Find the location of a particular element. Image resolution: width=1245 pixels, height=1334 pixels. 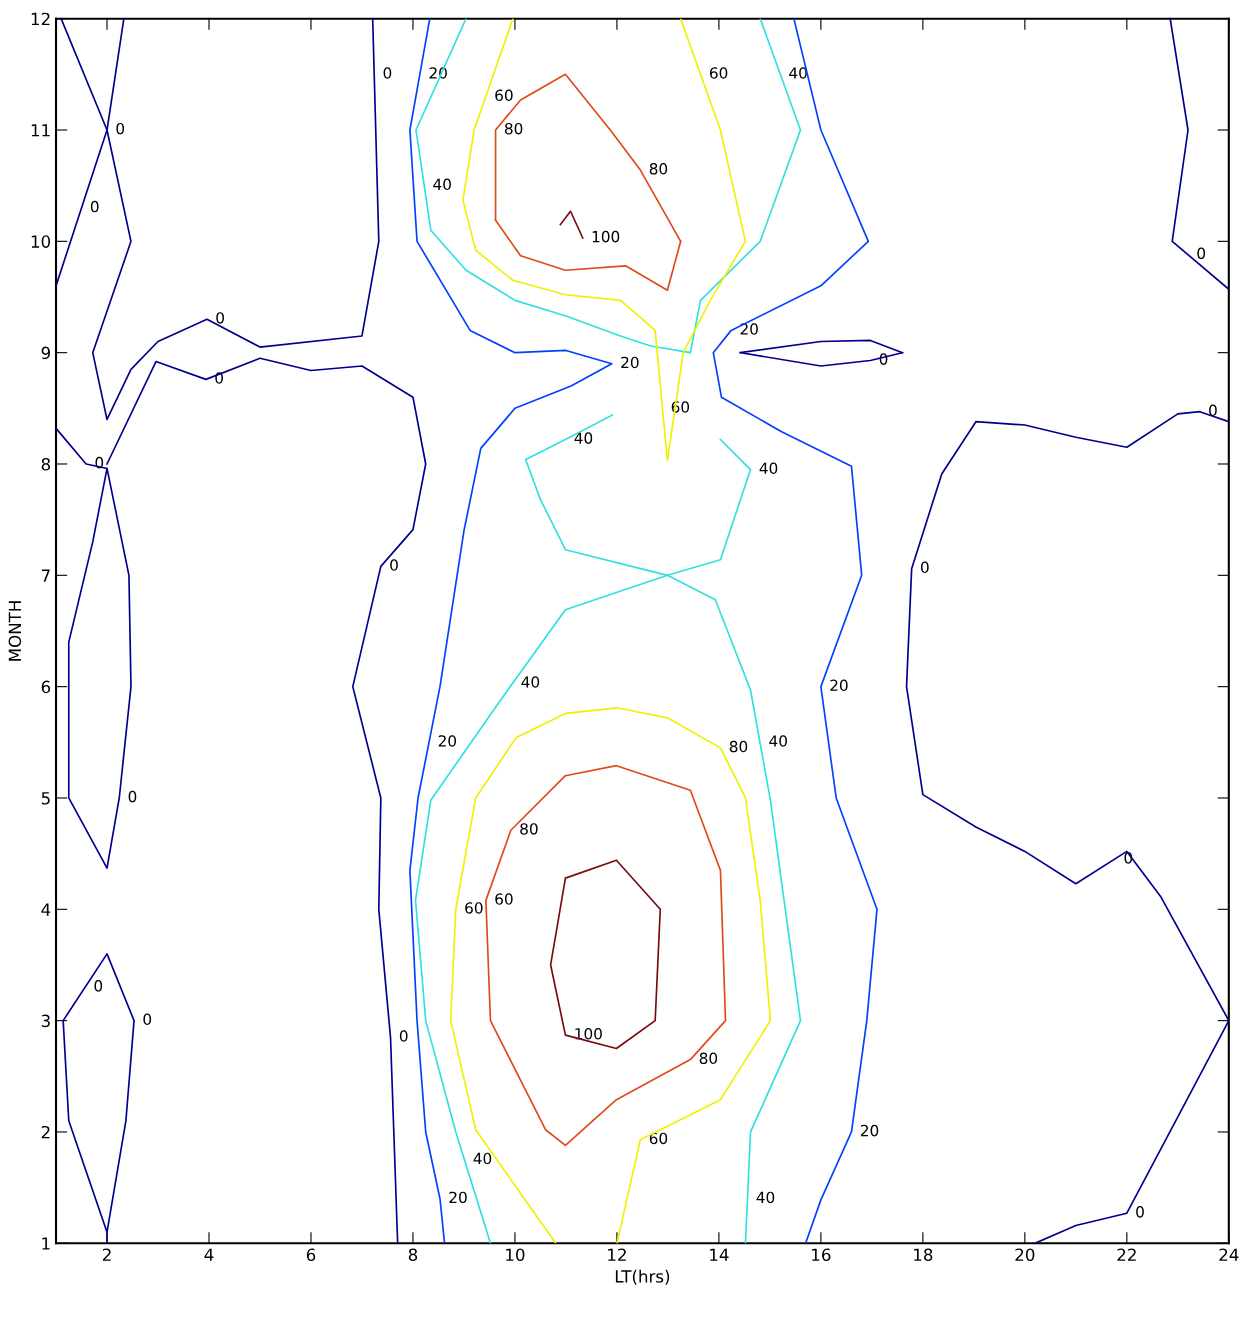

y-tick-label: 4 is located at coordinates (46, 909).